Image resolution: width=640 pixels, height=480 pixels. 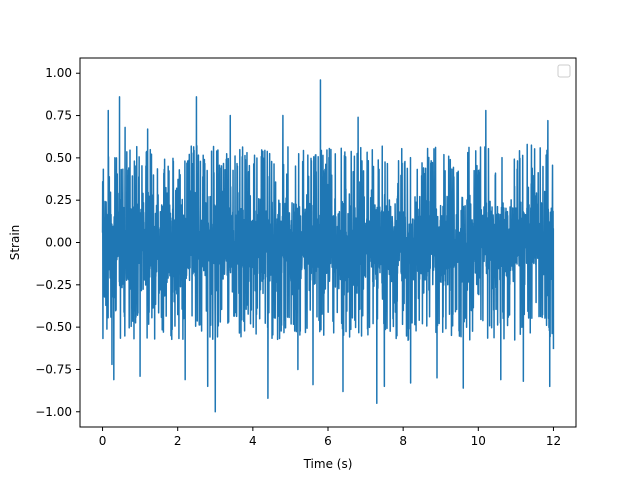 What do you see at coordinates (53, 327) in the screenshot?
I see `y-tick-label: −0.50` at bounding box center [53, 327].